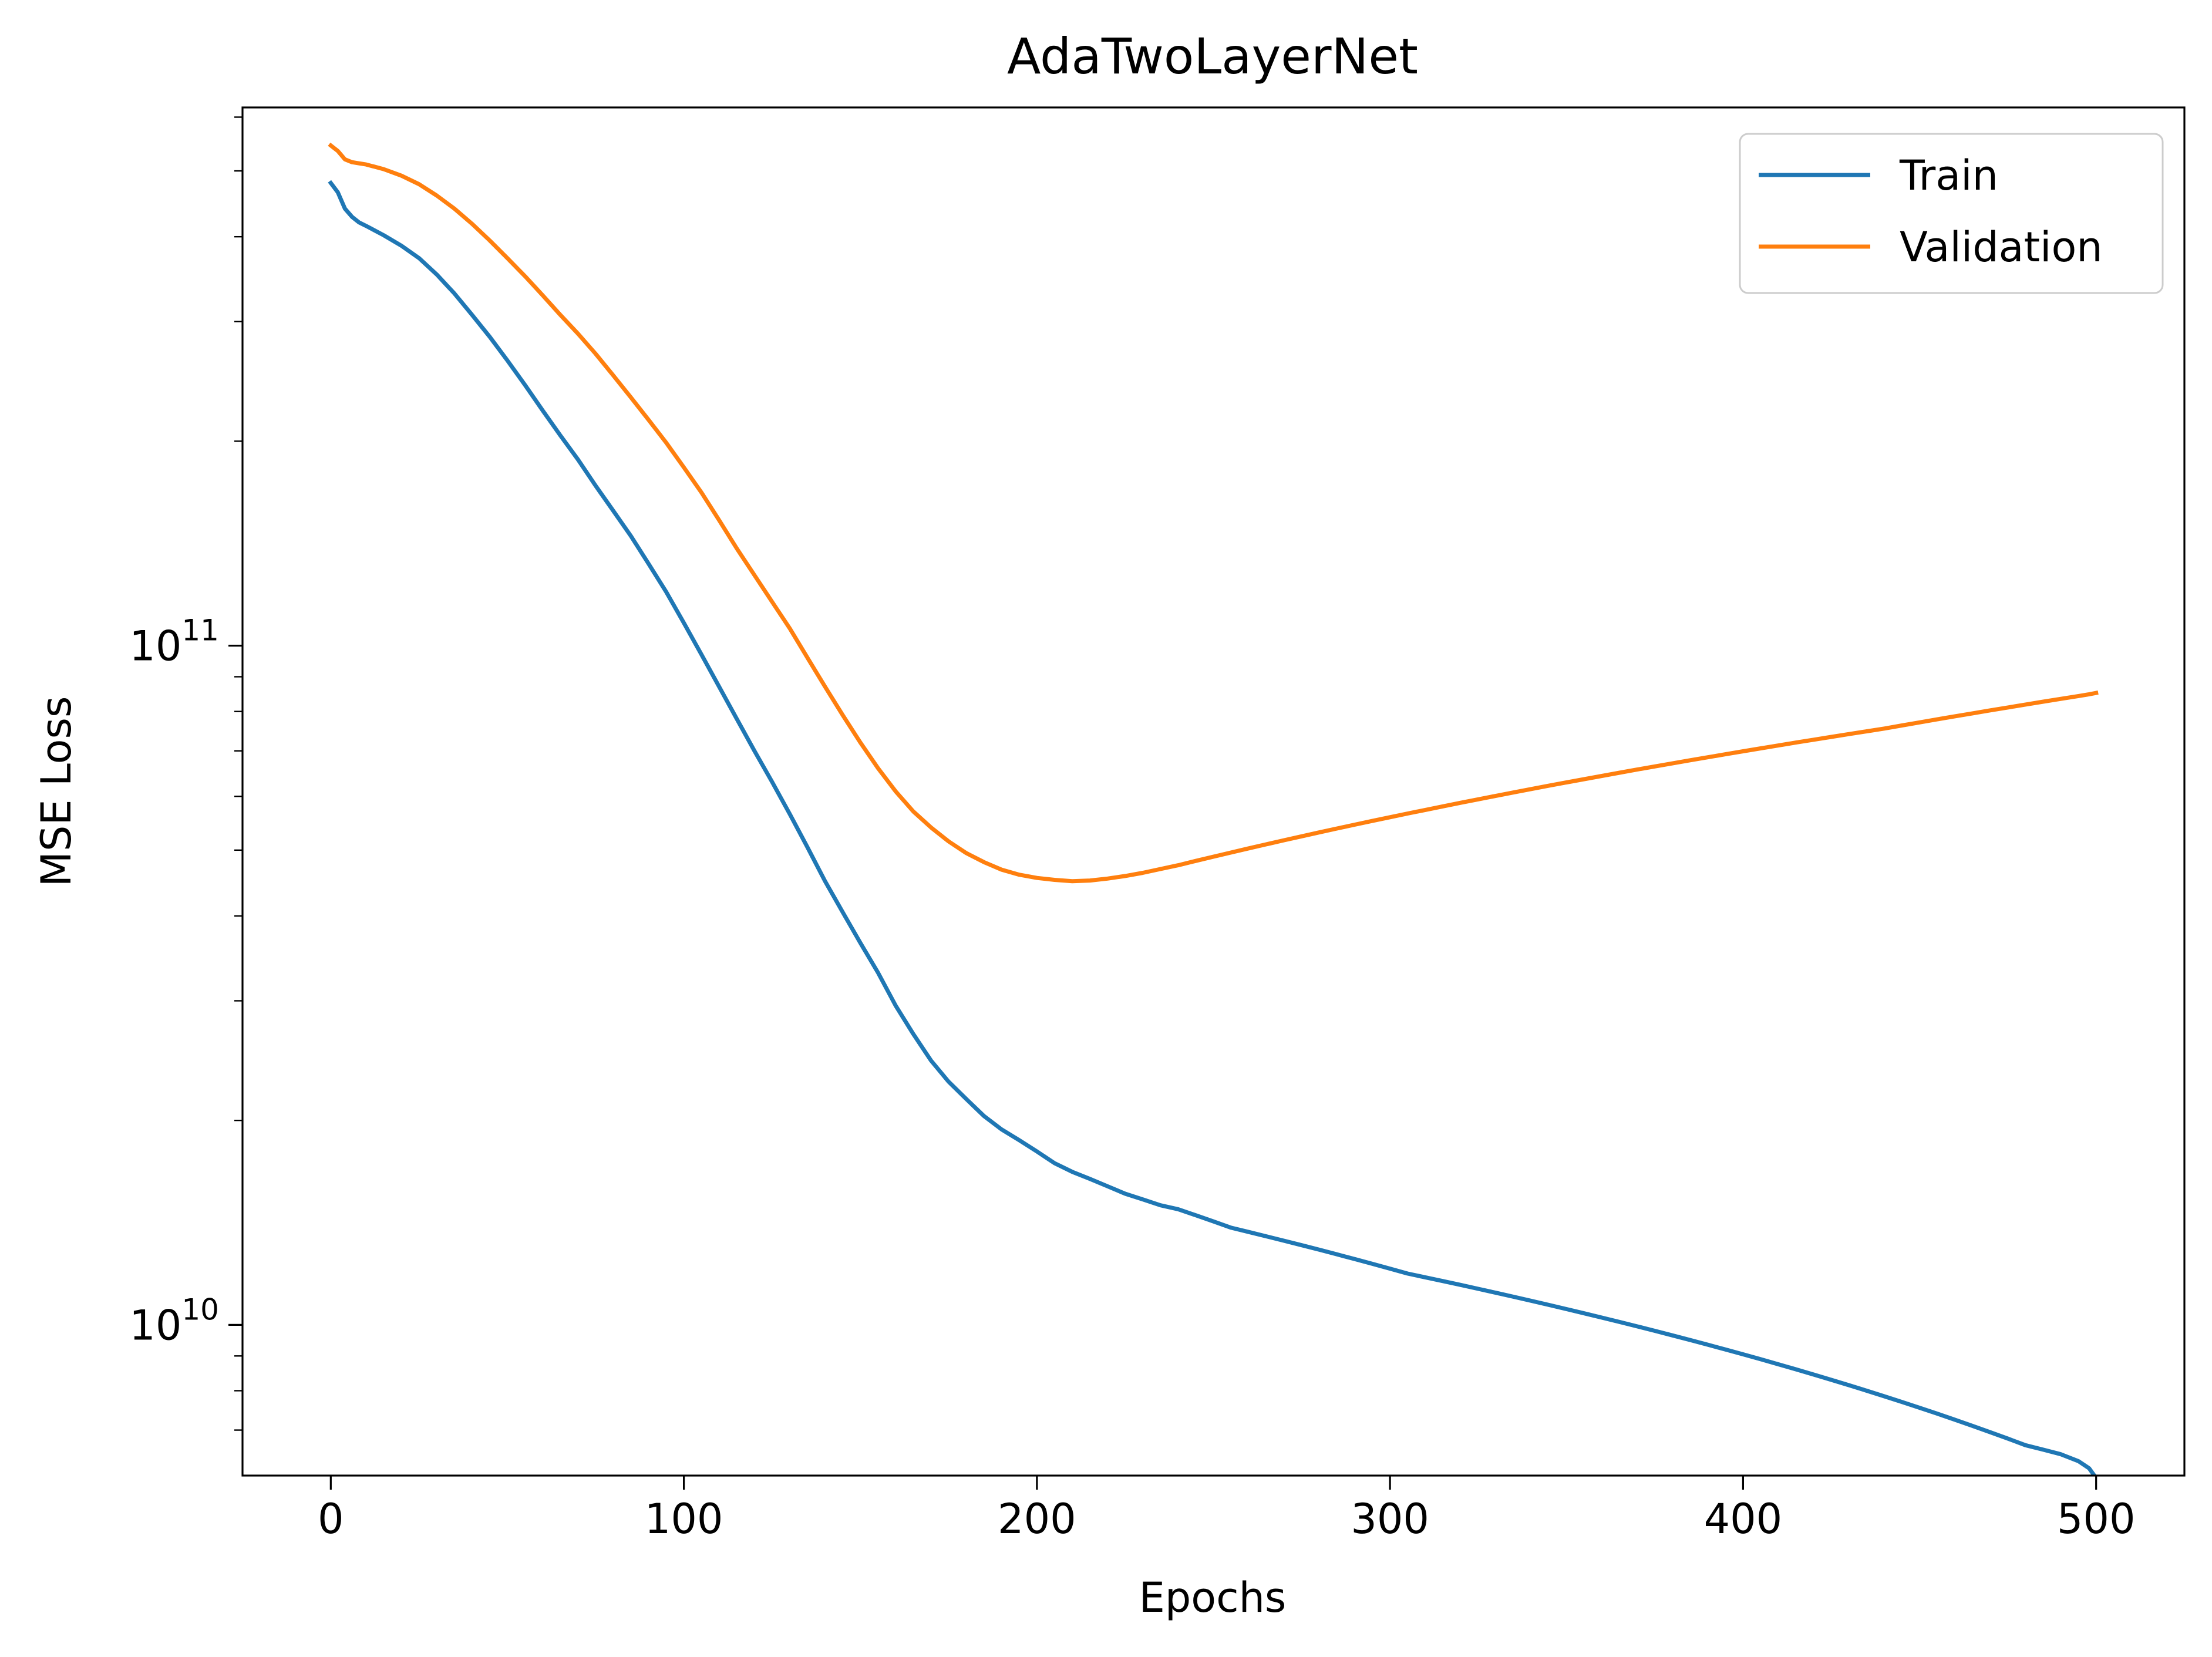  Describe the element at coordinates (2002, 247) in the screenshot. I see `legend-label-validation: Validation` at that location.